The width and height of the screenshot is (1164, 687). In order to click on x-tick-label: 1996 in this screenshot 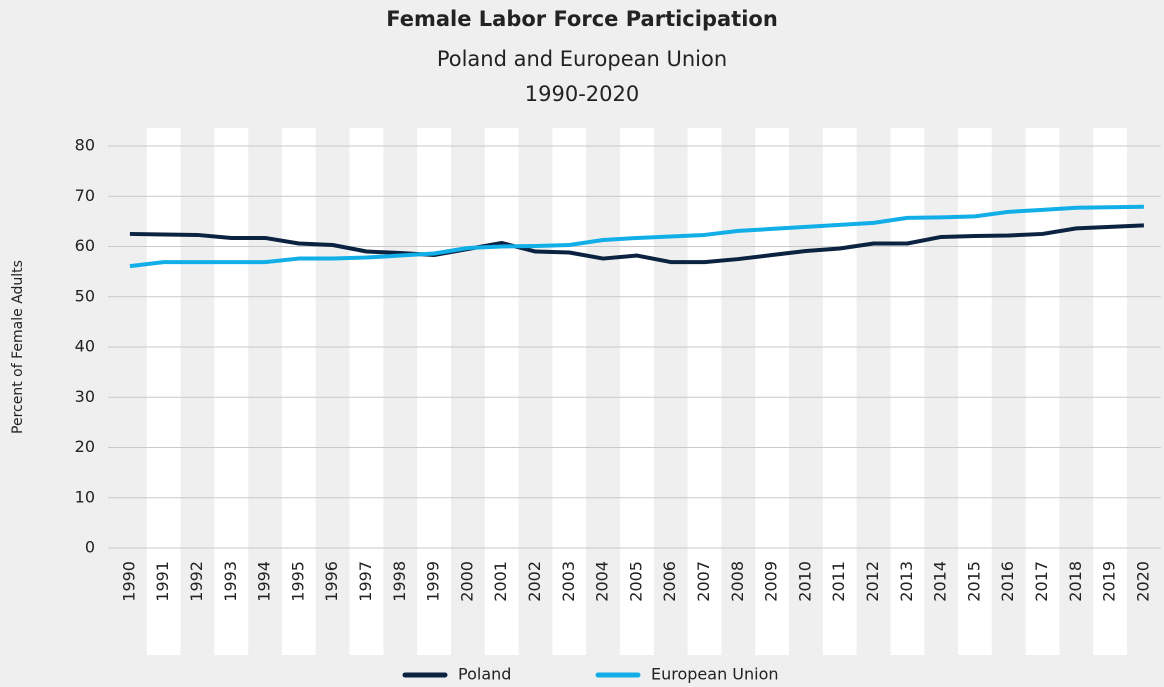, I will do `click(331, 581)`.